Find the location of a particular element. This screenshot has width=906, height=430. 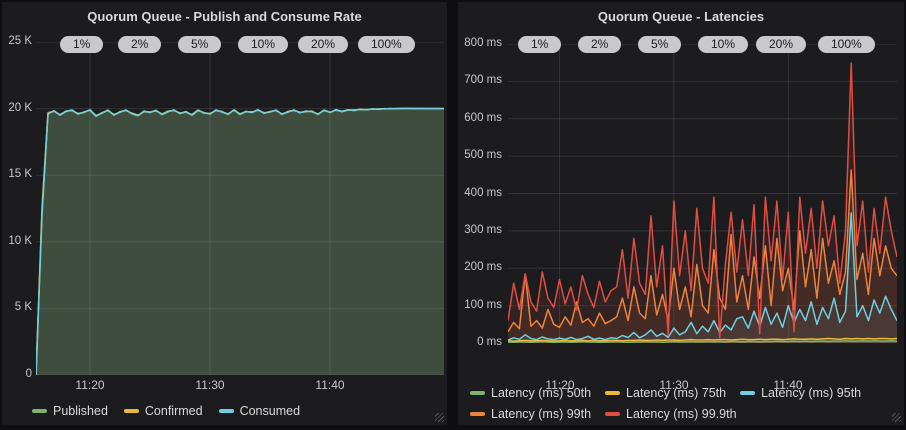

y-axis-tick-label: 0 is located at coordinates (28, 374).